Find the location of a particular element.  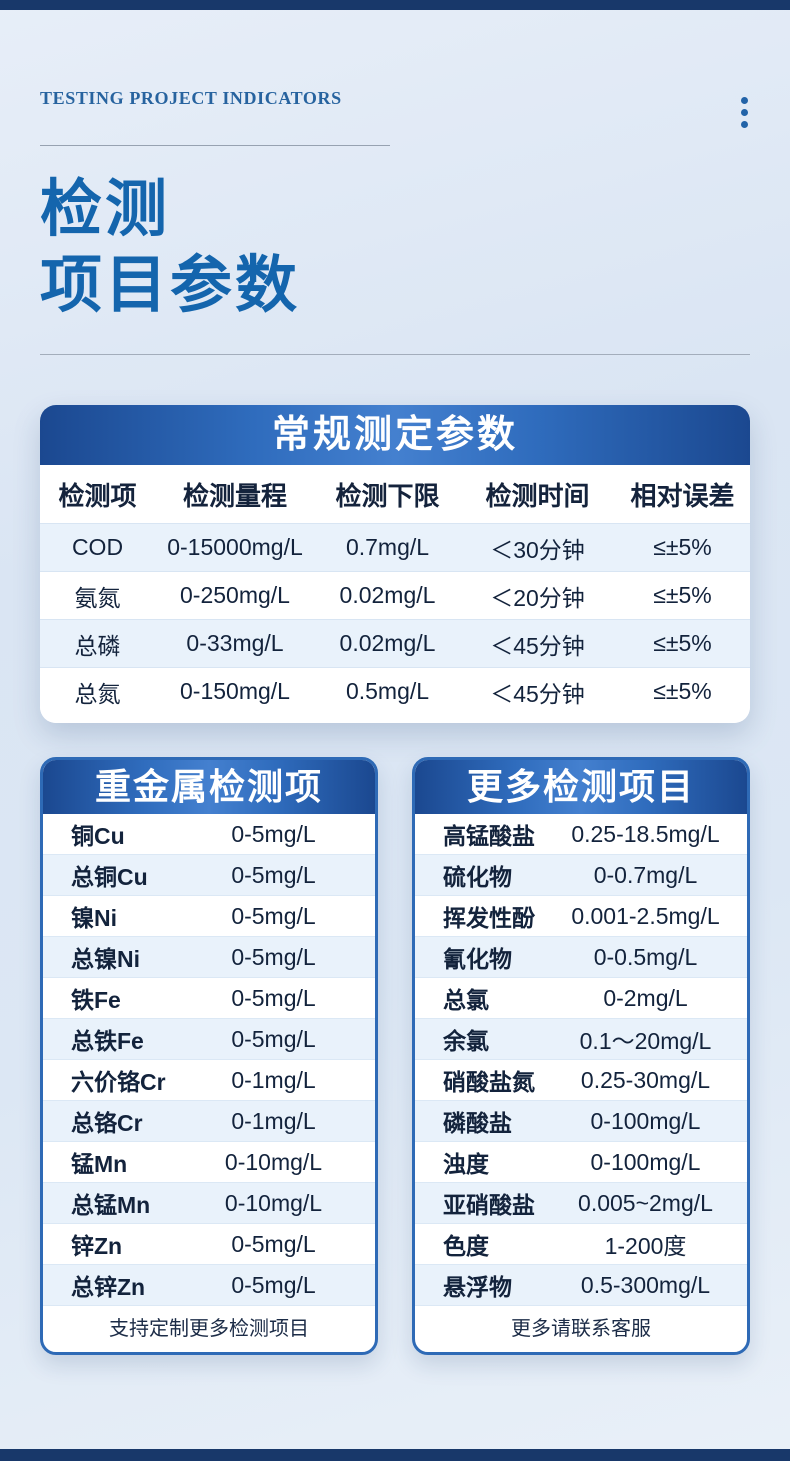

table-cell: 0-33mg/L is located at coordinates (235, 643).